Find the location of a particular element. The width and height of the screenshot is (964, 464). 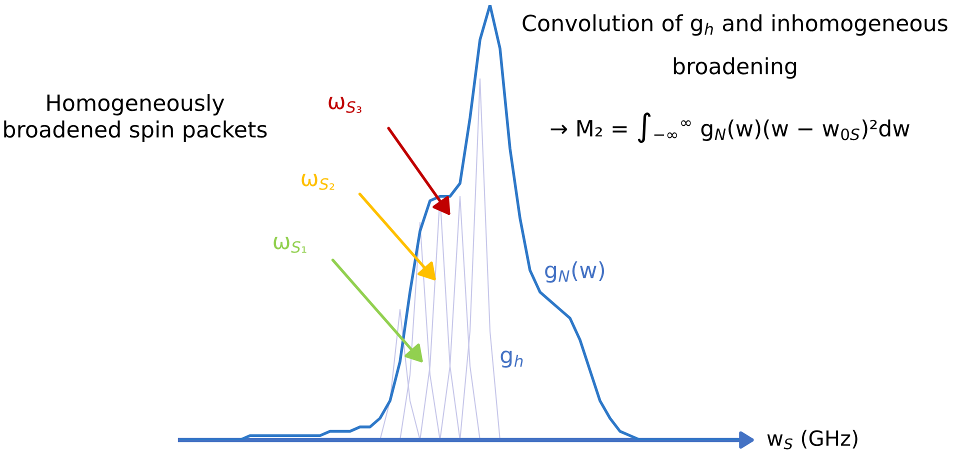

annotation: g$_{N}$(w) is located at coordinates (574, 272).